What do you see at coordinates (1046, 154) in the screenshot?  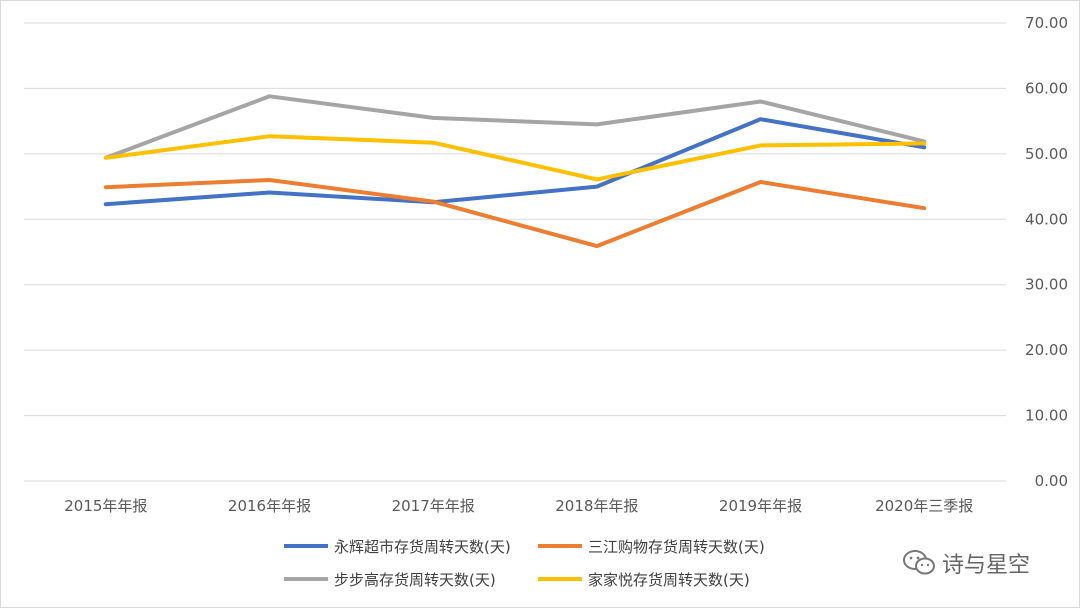 I see `y-tick-label: 50.00` at bounding box center [1046, 154].